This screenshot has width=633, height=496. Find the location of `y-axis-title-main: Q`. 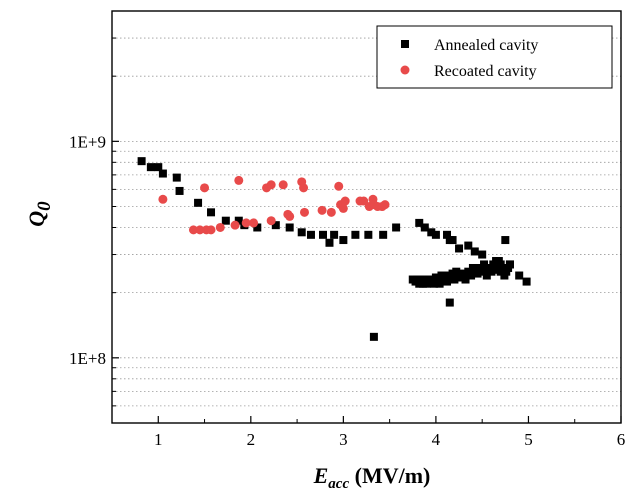

y-axis-title-main: Q is located at coordinates (36, 219).